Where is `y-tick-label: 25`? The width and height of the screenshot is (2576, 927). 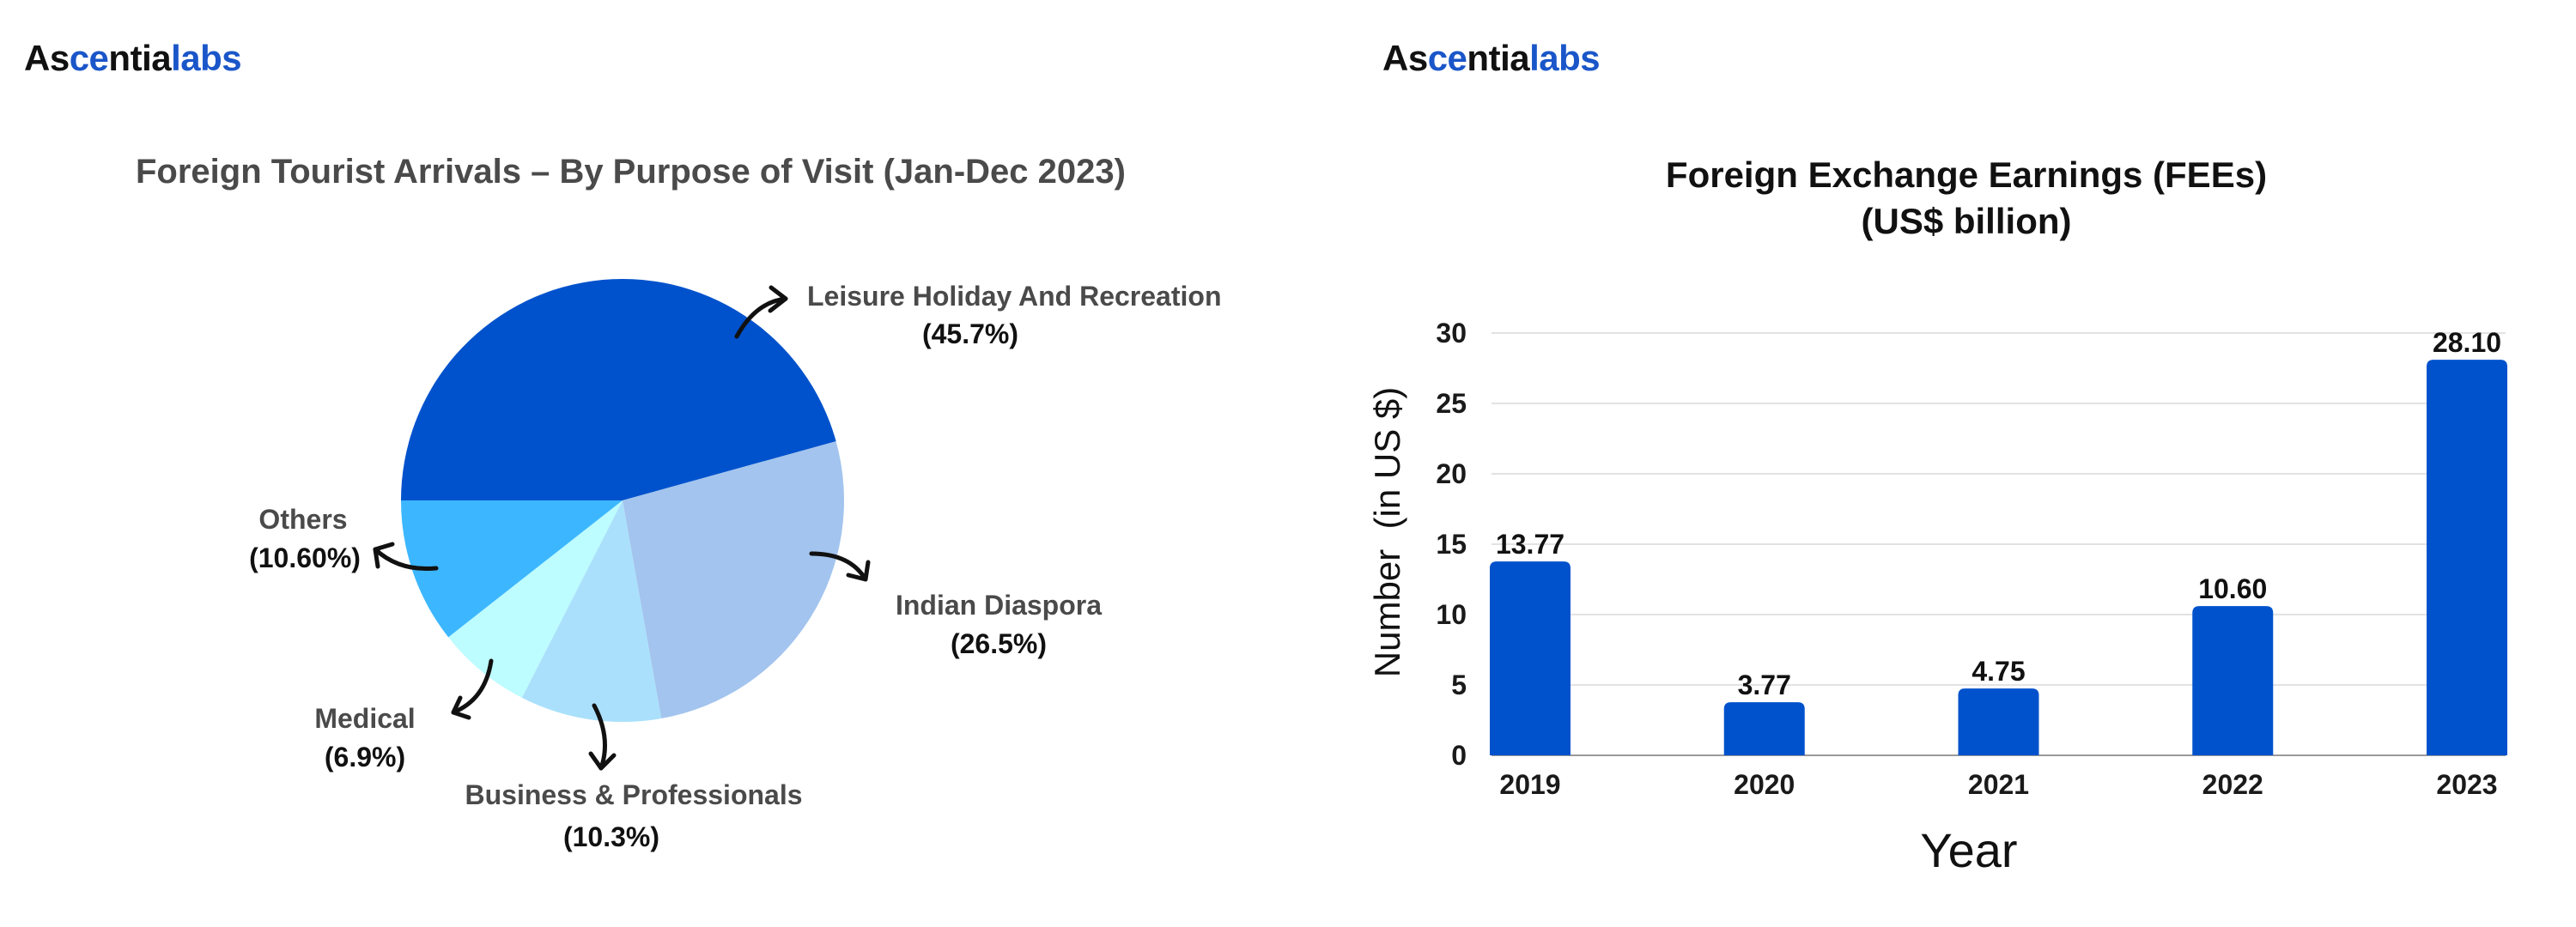
y-tick-label: 25 is located at coordinates (1451, 403).